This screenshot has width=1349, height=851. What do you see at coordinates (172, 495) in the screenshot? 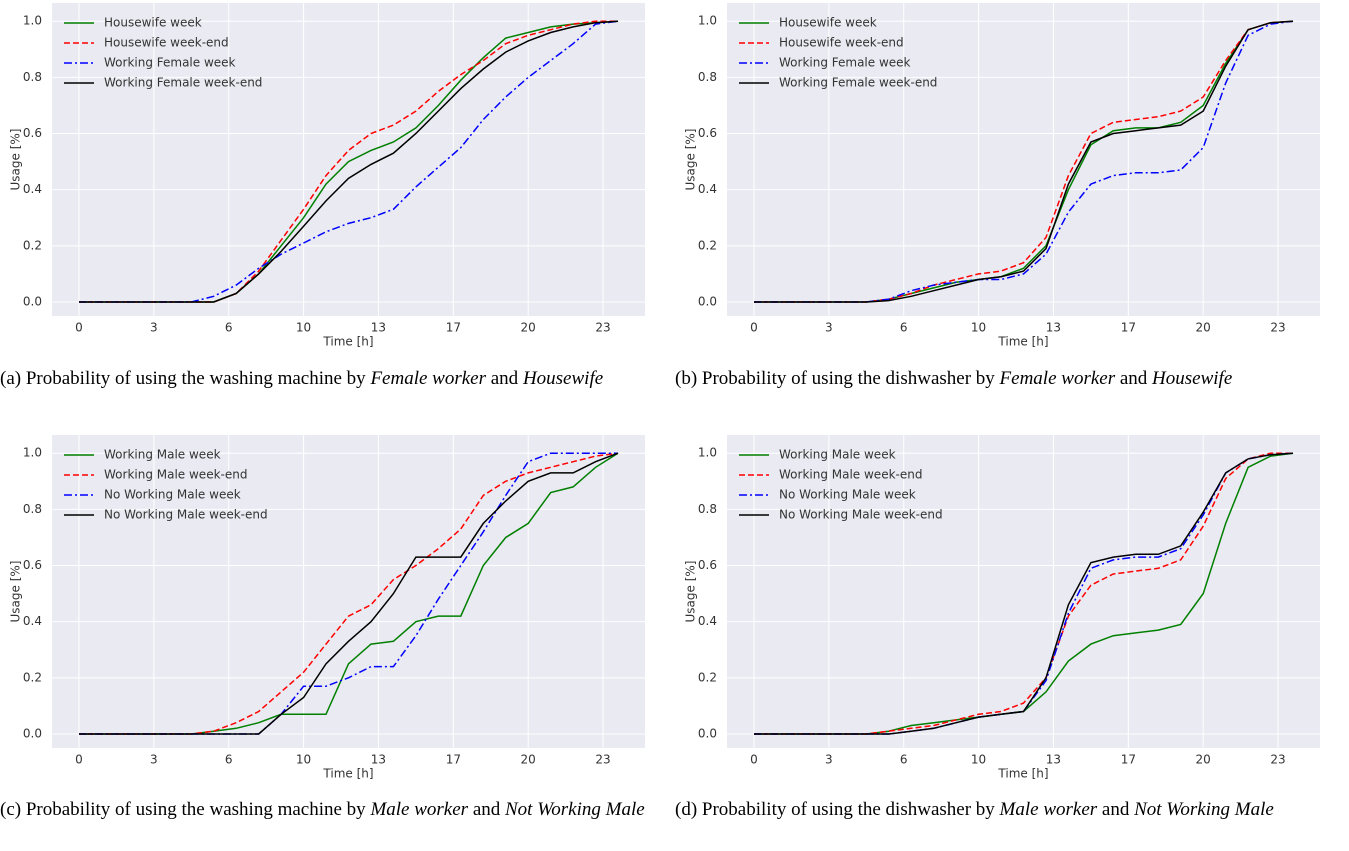
I see `legend-label: No Working Male week` at bounding box center [172, 495].